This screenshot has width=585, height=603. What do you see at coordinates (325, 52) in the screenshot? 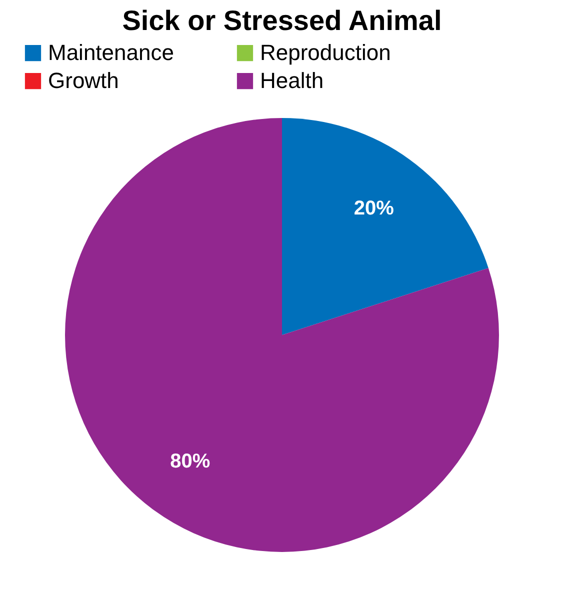
I see `legend-label: Reproduction` at bounding box center [325, 52].